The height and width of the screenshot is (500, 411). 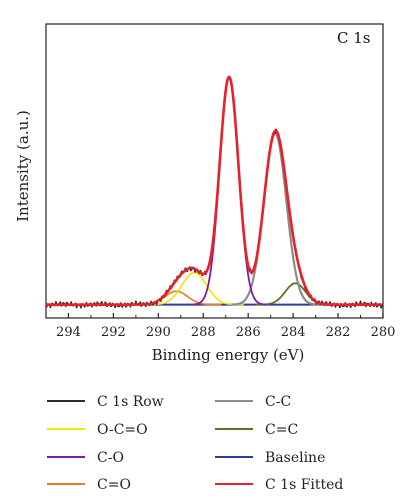 What do you see at coordinates (304, 485) in the screenshot?
I see `legend-label-c-1s-fitted: C 1s Fitted` at bounding box center [304, 485].